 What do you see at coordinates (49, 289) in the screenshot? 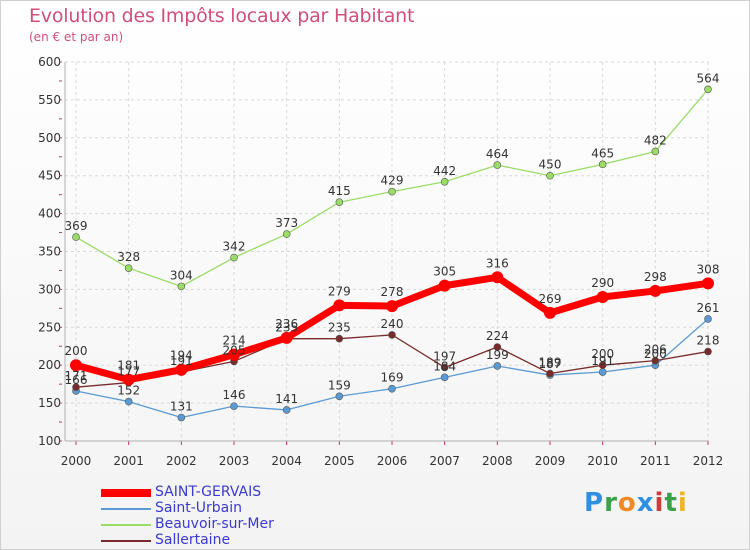
I see `y-tick-label: 300` at bounding box center [49, 289].